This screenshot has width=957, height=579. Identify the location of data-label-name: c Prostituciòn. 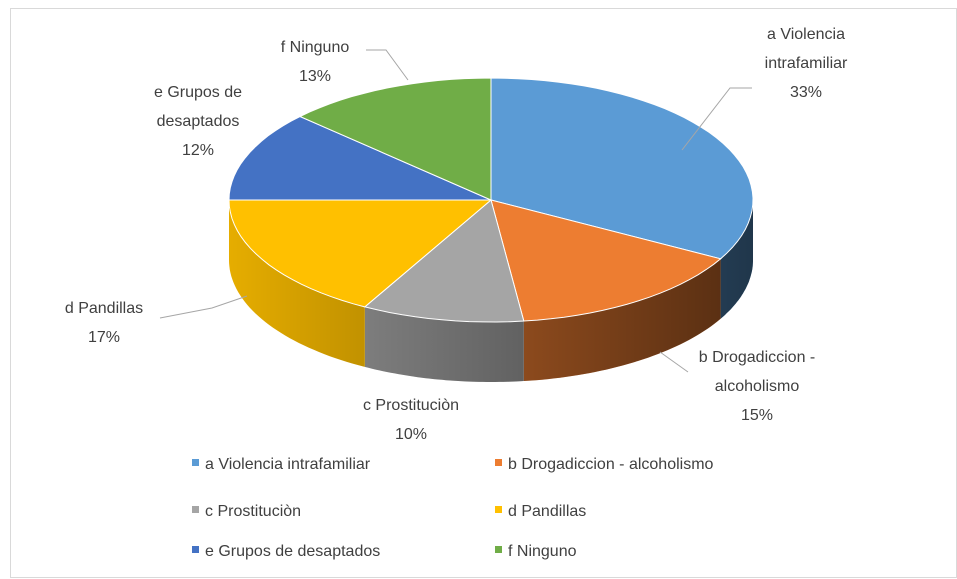
(411, 405).